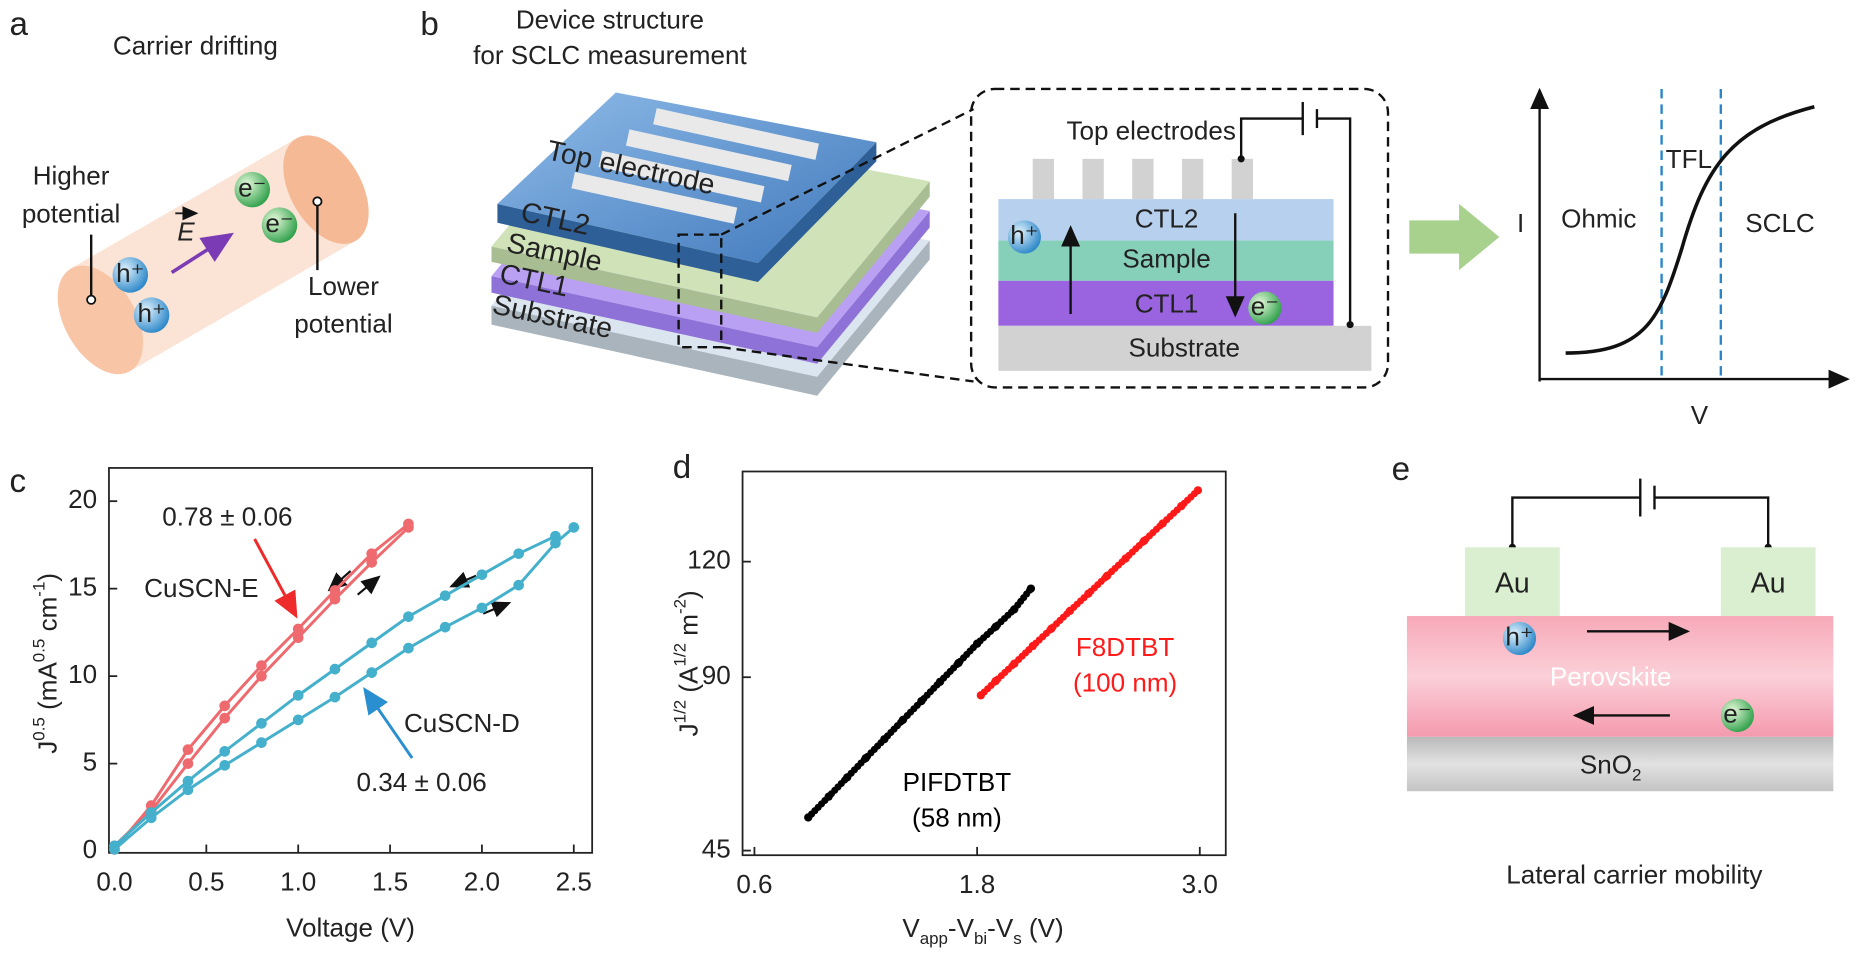 The height and width of the screenshot is (956, 1857). What do you see at coordinates (688, 594) in the screenshot?
I see `text-part: )` at bounding box center [688, 594].